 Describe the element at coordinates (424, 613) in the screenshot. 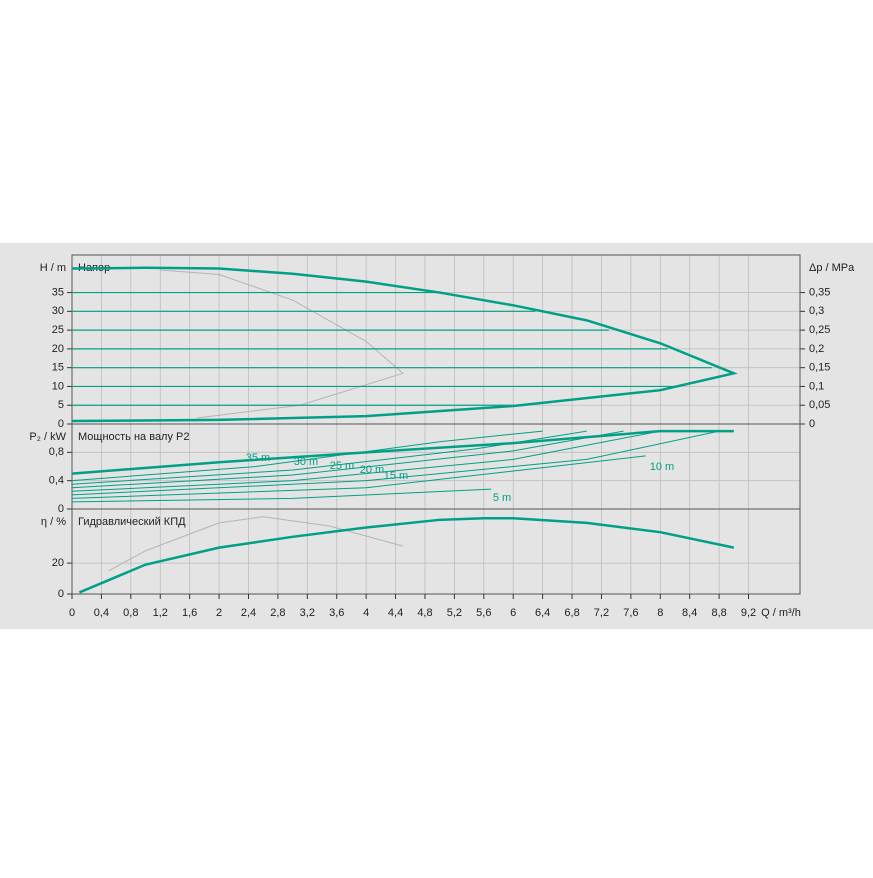

I see `x-tick-label: 4,8` at that location.